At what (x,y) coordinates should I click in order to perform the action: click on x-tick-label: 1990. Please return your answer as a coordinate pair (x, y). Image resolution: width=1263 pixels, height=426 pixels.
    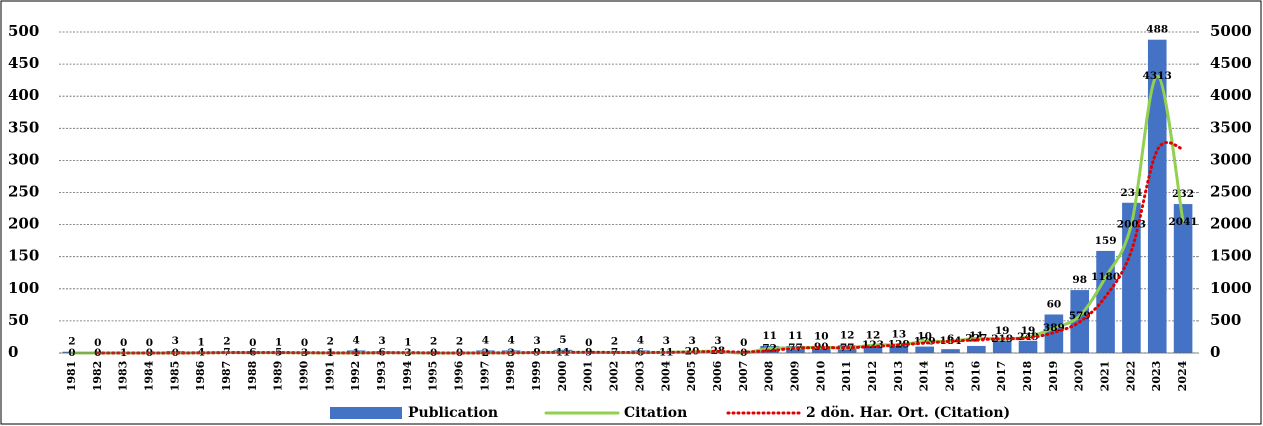
    Looking at the image, I should click on (303, 375).